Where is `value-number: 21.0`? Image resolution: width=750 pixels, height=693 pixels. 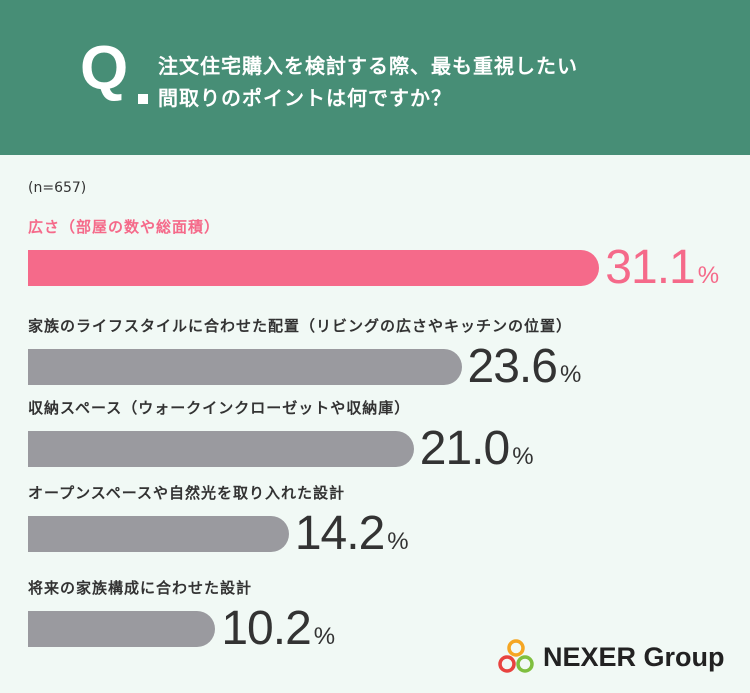
value-number: 21.0 is located at coordinates (464, 448).